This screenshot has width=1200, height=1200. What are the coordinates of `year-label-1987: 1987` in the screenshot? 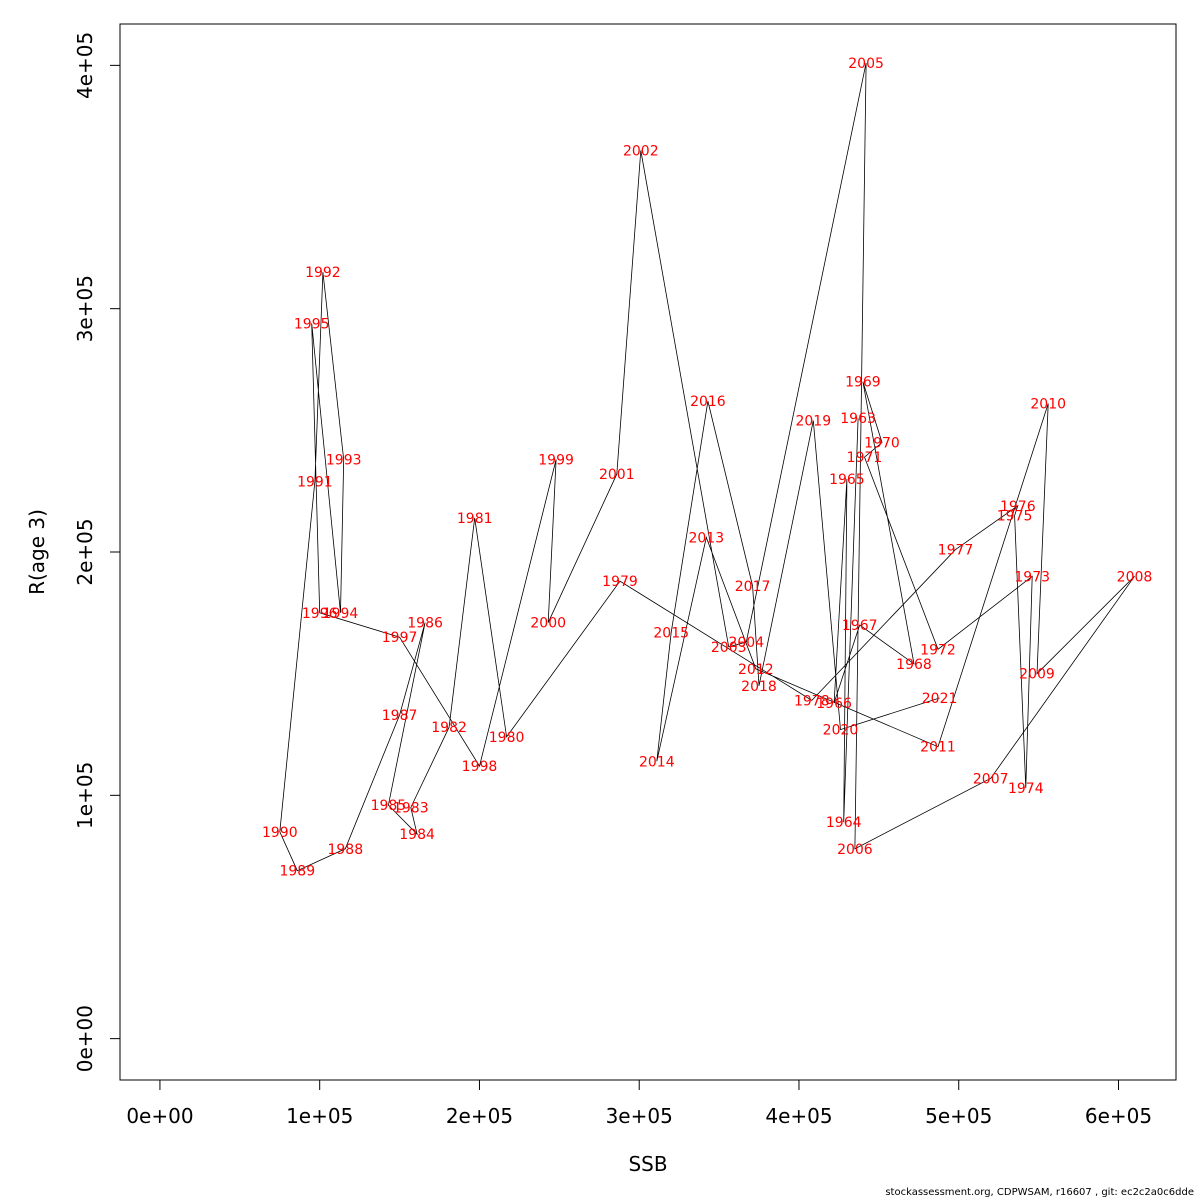 It's located at (400, 716).